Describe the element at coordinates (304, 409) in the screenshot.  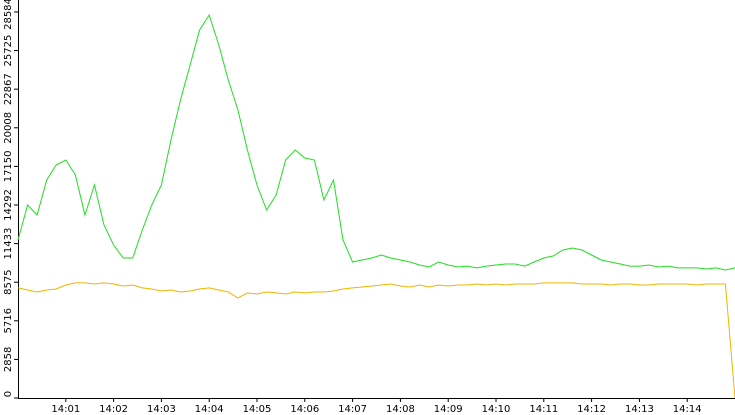
I see `x-tick-label: 14:06` at that location.